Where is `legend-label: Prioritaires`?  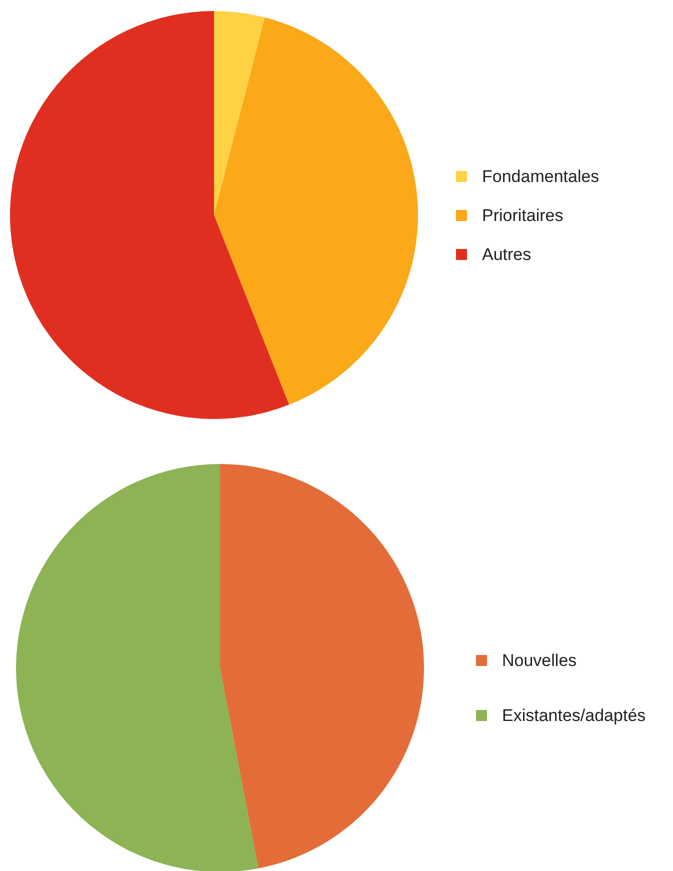 legend-label: Prioritaires is located at coordinates (523, 215).